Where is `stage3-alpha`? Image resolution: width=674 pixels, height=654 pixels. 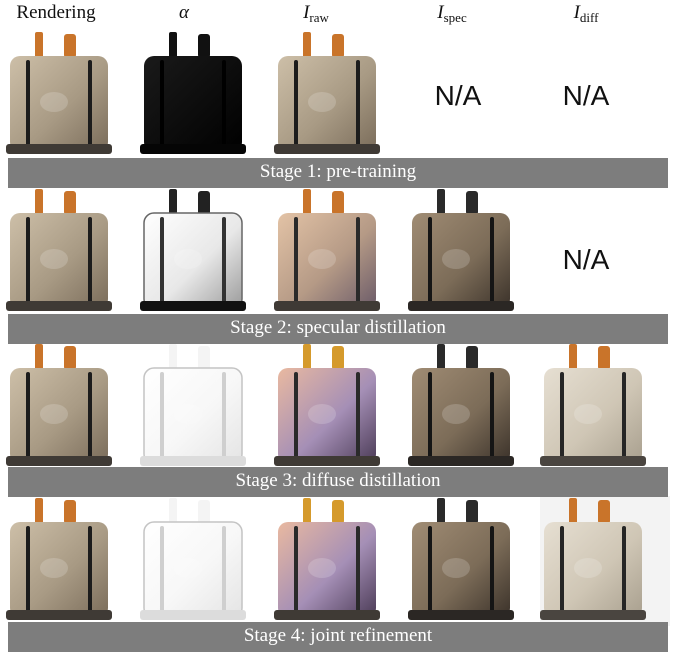
stage3-alpha is located at coordinates (200, 407).